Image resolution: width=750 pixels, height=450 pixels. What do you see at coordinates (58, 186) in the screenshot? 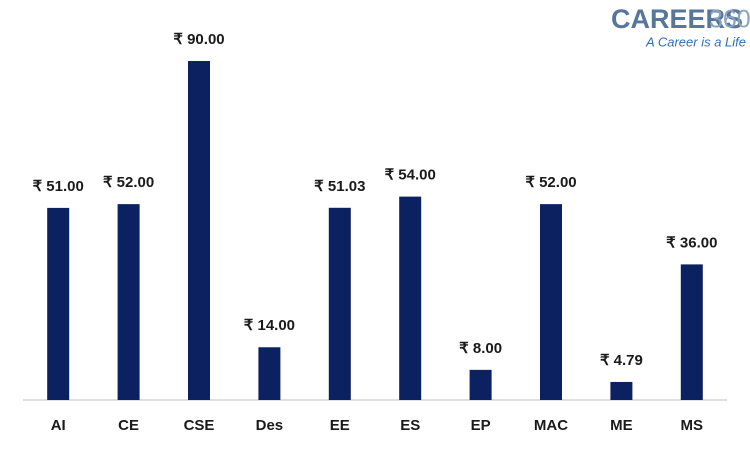
I see `data-label: ₹ 51.00` at bounding box center [58, 186].